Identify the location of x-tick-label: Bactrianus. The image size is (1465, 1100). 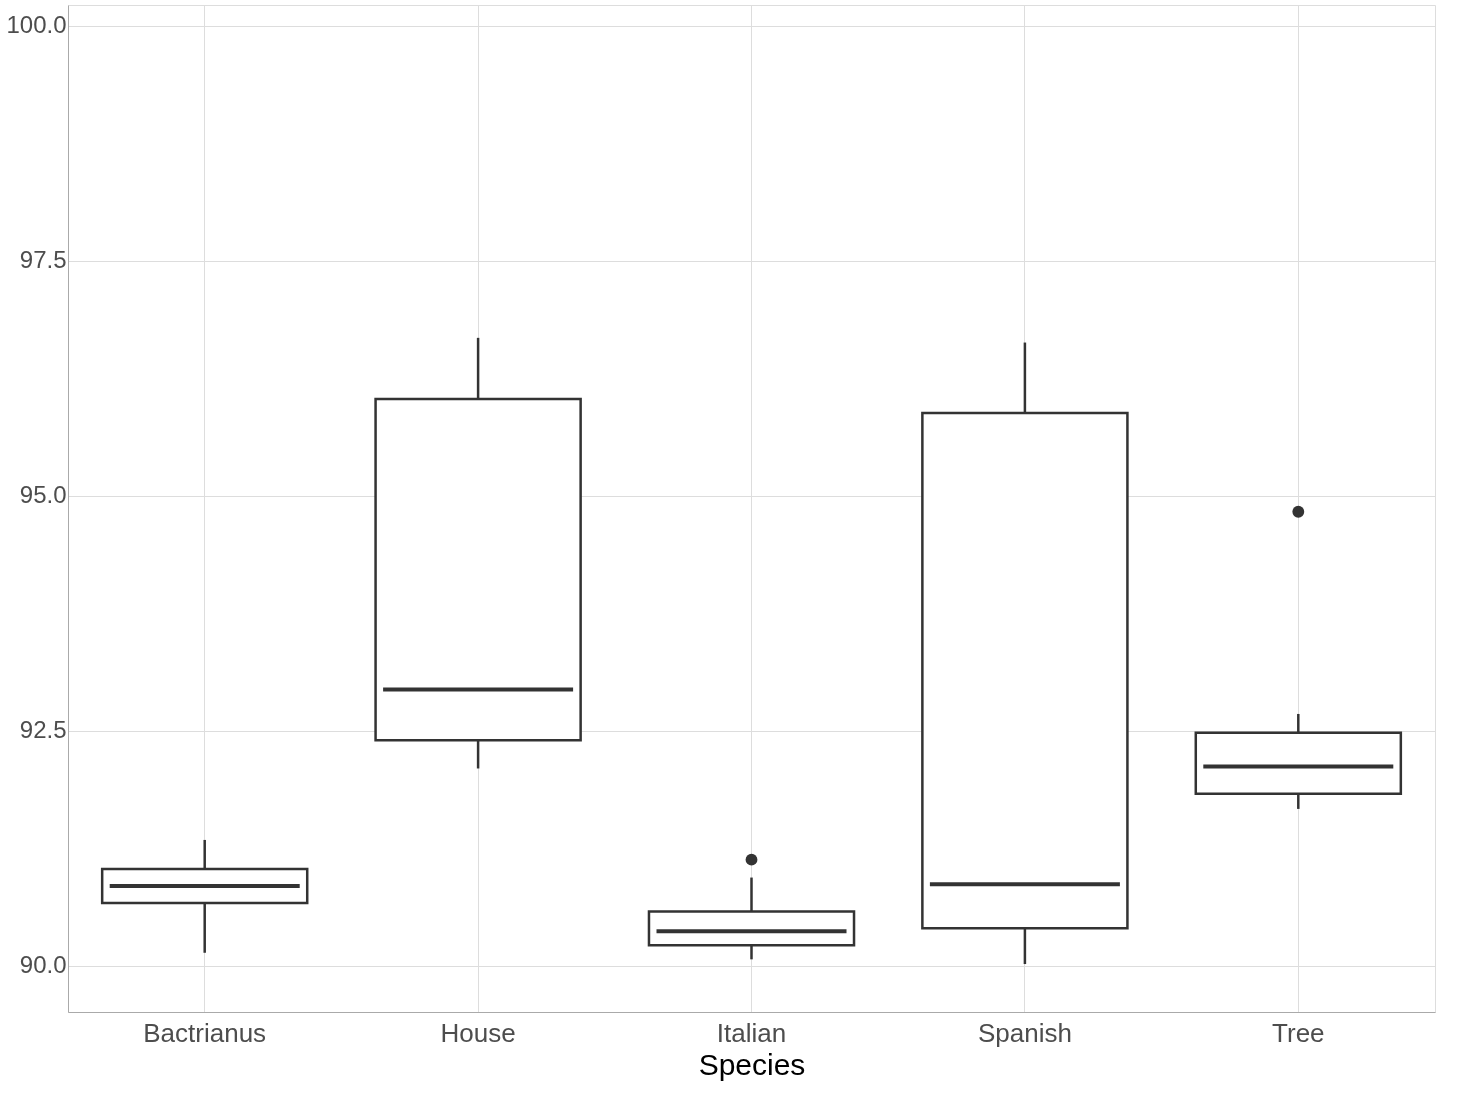
(205, 1032).